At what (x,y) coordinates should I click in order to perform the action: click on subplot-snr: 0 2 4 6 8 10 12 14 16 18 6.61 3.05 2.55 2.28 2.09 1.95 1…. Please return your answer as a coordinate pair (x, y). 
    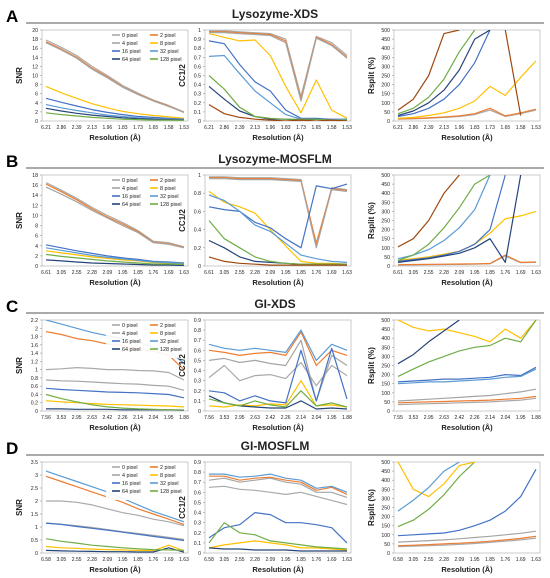
    Looking at the image, I should click on (102, 230).